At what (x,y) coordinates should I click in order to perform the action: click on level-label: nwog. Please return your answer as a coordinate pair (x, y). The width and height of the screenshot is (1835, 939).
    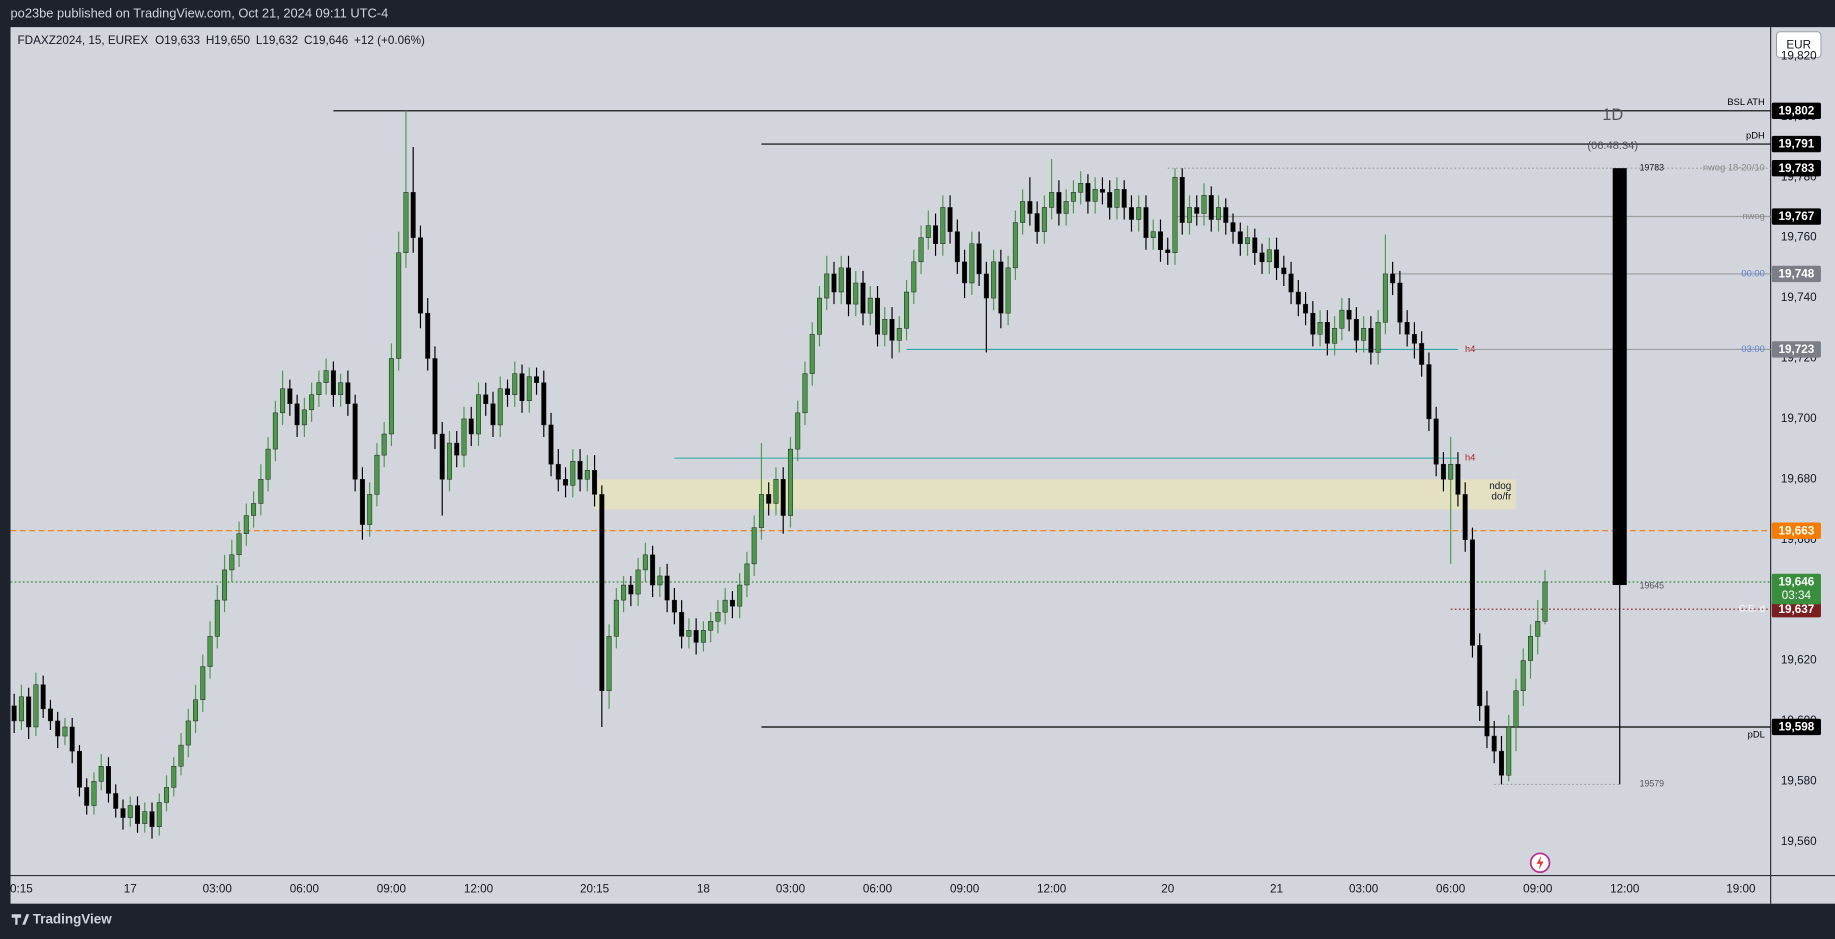
    Looking at the image, I should click on (1753, 216).